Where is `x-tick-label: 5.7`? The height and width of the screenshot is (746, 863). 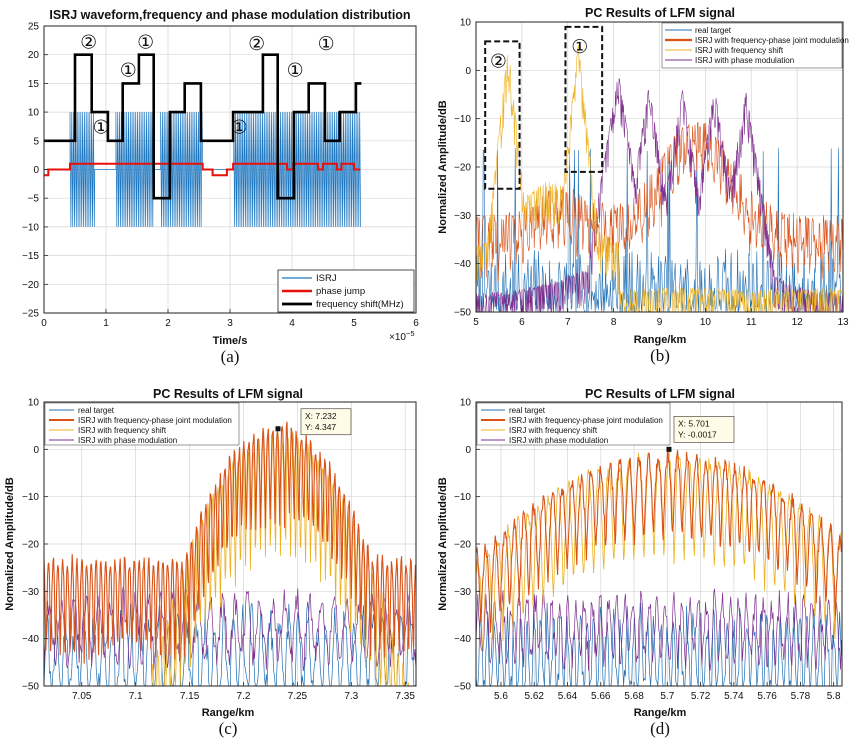 x-tick-label: 5.7 is located at coordinates (667, 696).